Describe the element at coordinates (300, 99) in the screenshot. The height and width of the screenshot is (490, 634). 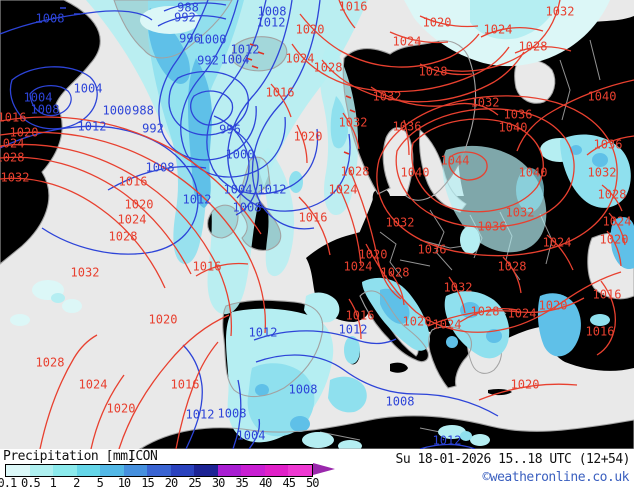
I see `freezing-rain-marks` at that location.